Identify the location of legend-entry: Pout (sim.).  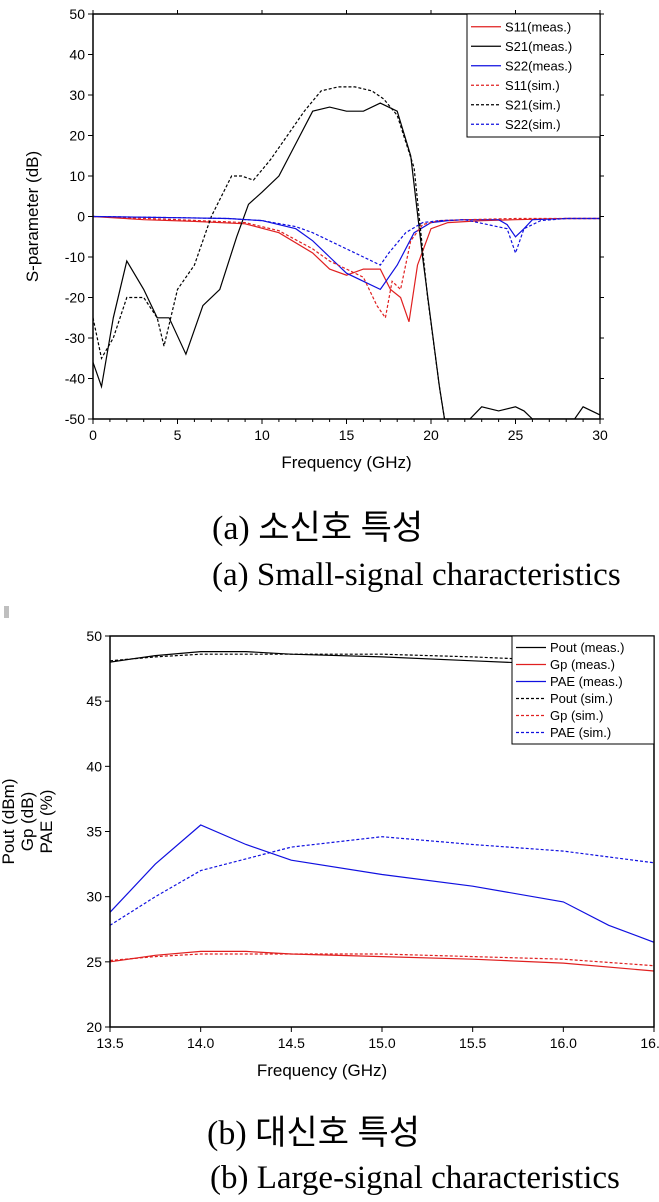
(581, 698).